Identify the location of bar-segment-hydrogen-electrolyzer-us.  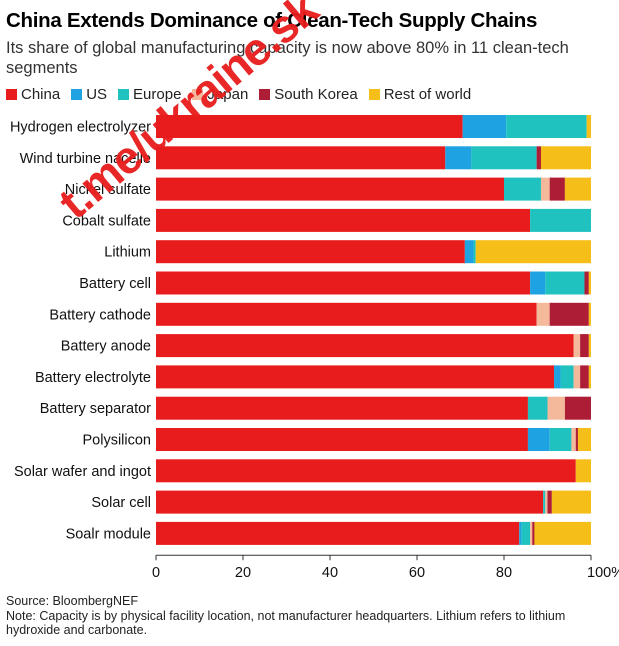
(484, 126).